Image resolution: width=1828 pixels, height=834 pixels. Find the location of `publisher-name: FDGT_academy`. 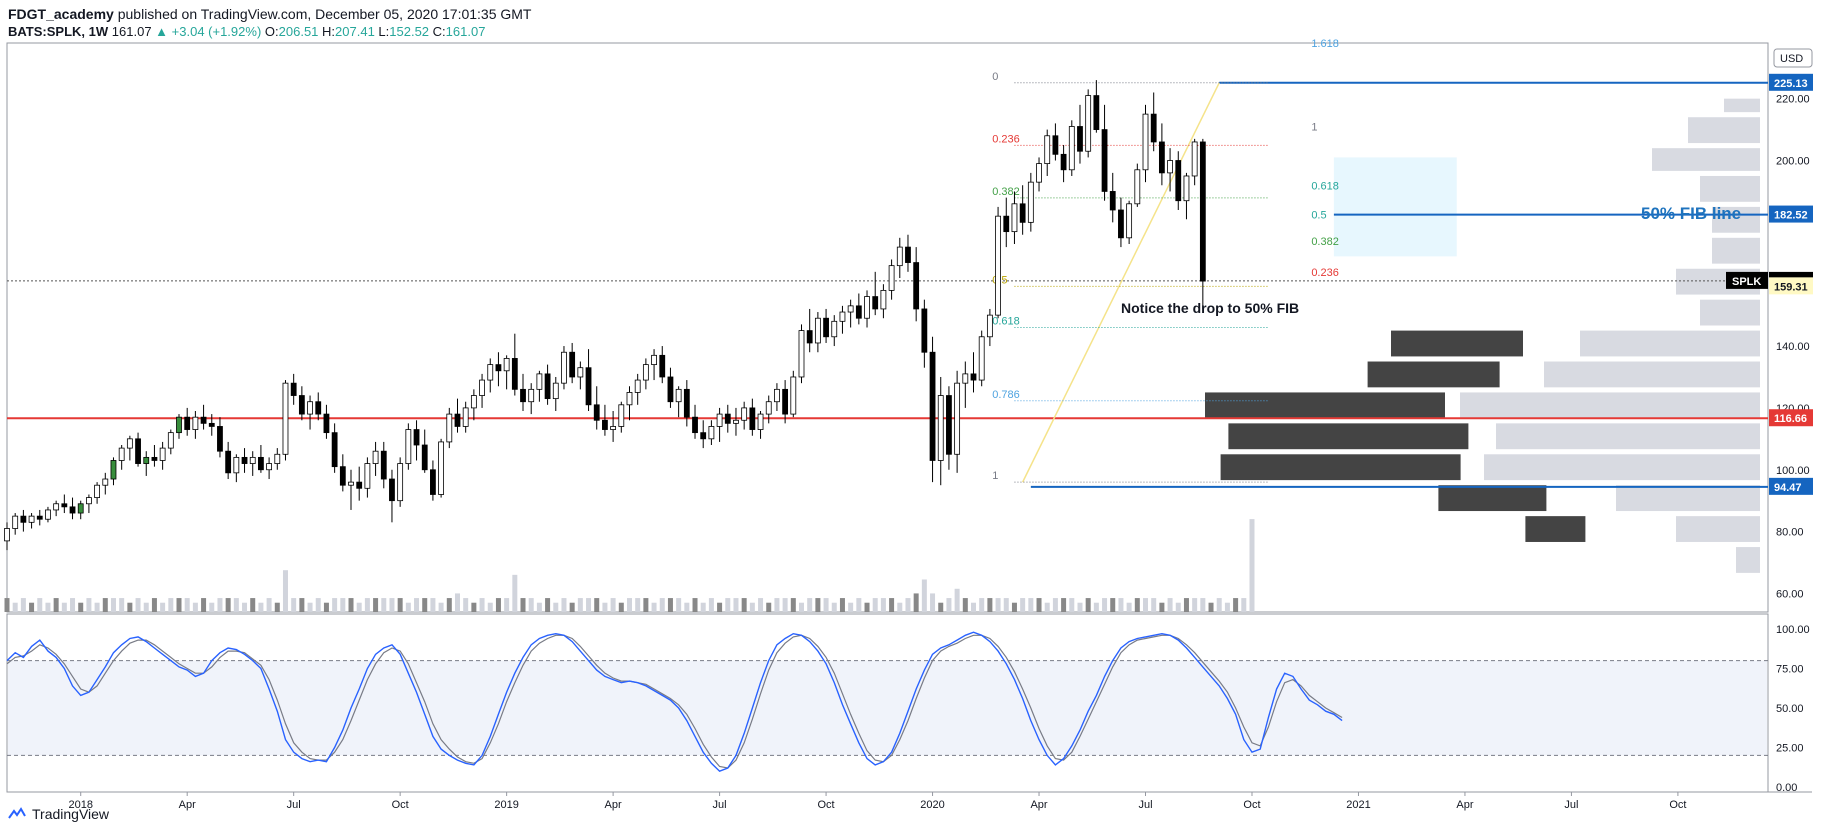

publisher-name: FDGT_academy is located at coordinates (61, 14).